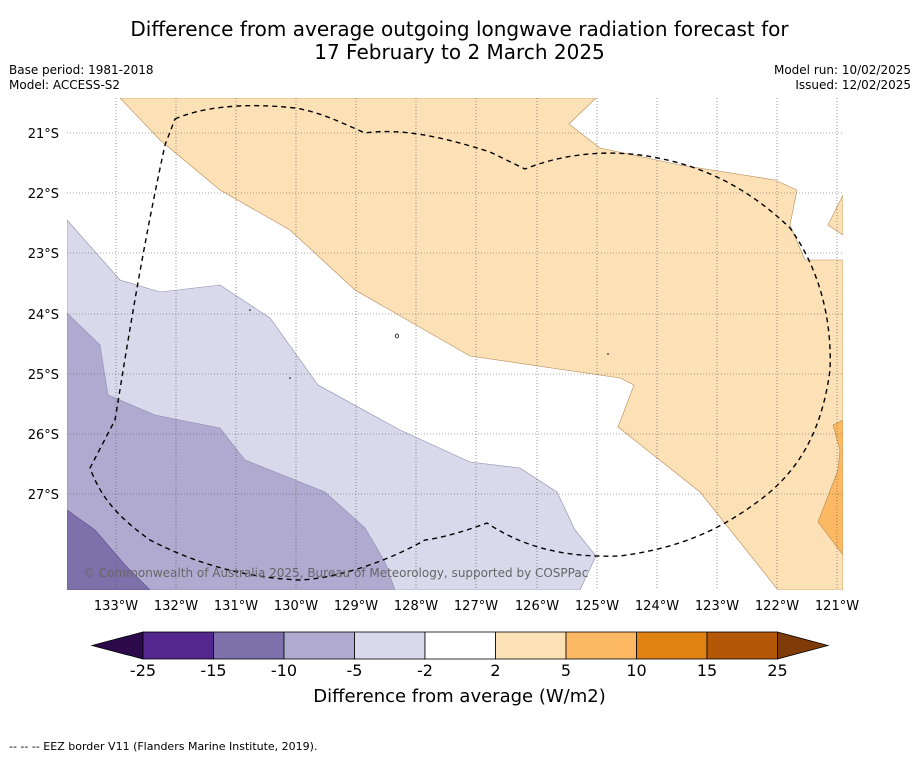  I want to click on colorbar-tick-label: 15, so click(707, 670).